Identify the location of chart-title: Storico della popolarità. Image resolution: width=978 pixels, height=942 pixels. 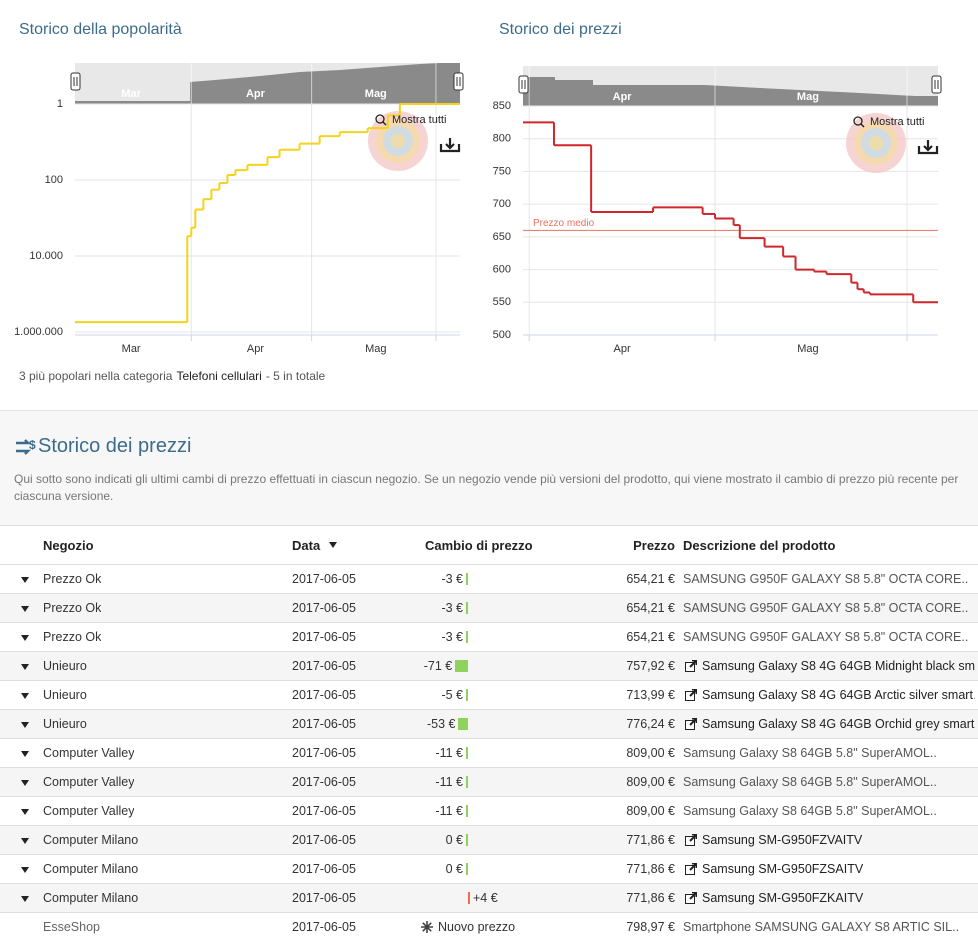
(100, 29).